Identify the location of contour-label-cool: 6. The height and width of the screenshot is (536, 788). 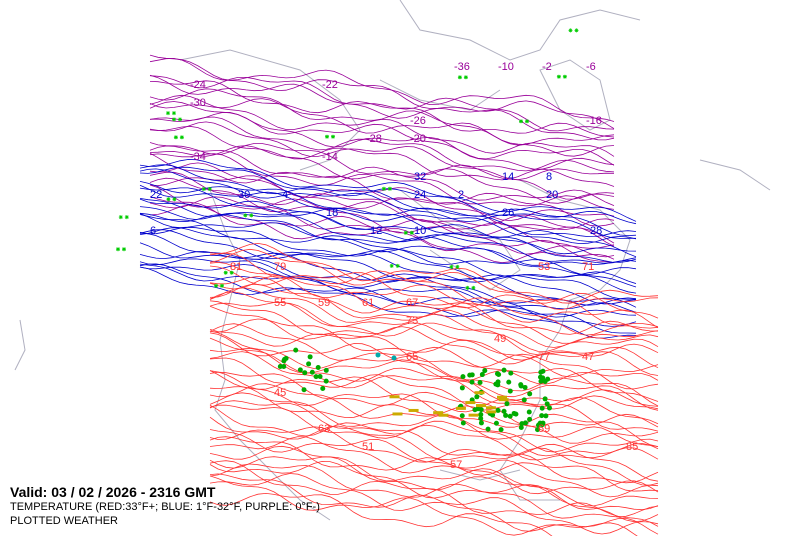
(153, 231).